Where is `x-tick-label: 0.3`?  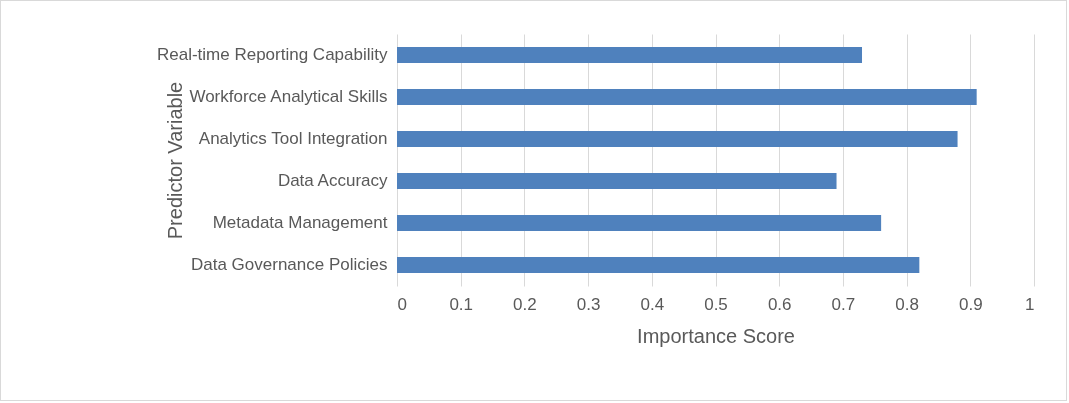 x-tick-label: 0.3 is located at coordinates (588, 304).